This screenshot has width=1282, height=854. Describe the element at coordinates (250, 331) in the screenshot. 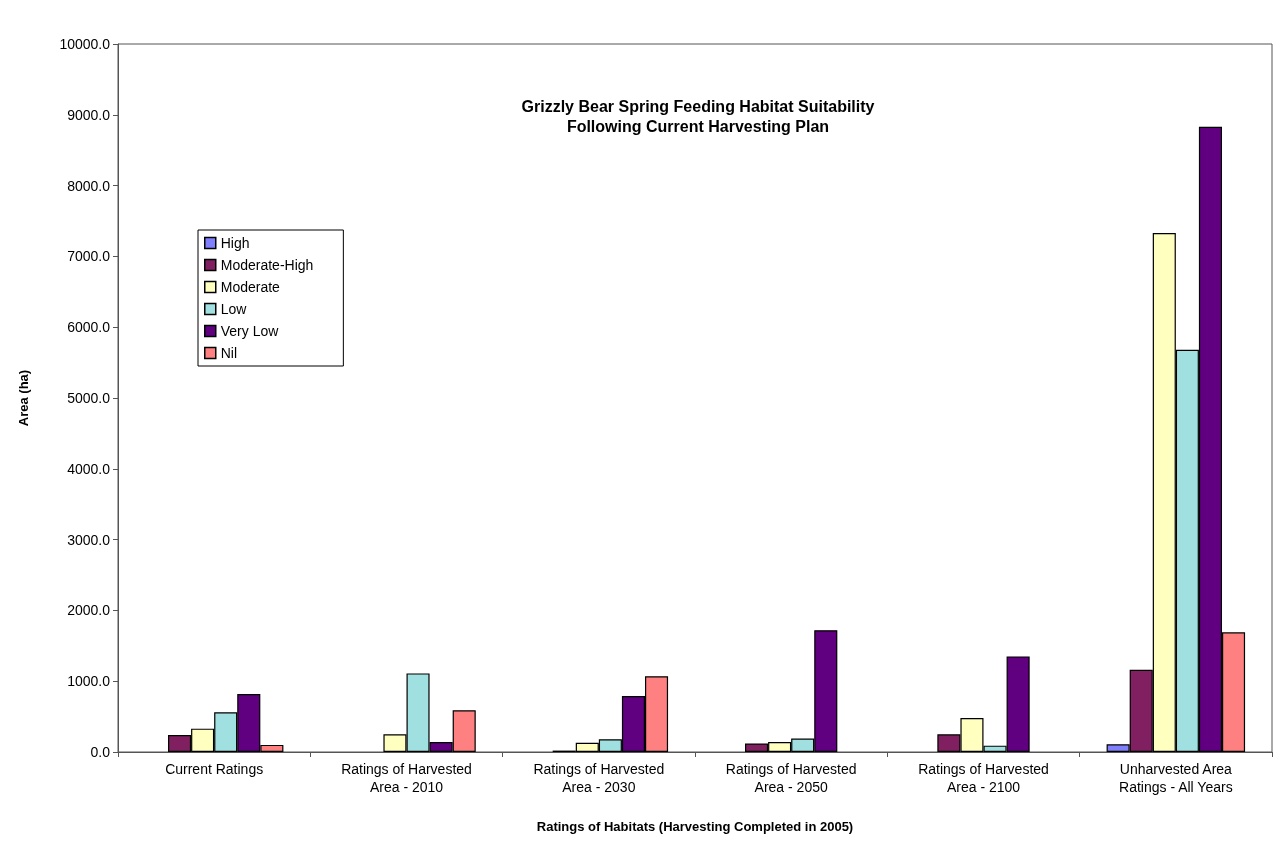

I see `legend-label: Very Low` at that location.